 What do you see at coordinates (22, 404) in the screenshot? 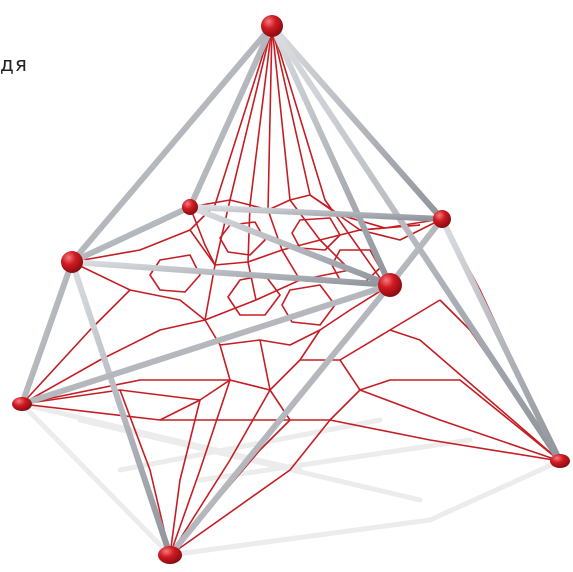
I see `ball-joint-base-left` at bounding box center [22, 404].